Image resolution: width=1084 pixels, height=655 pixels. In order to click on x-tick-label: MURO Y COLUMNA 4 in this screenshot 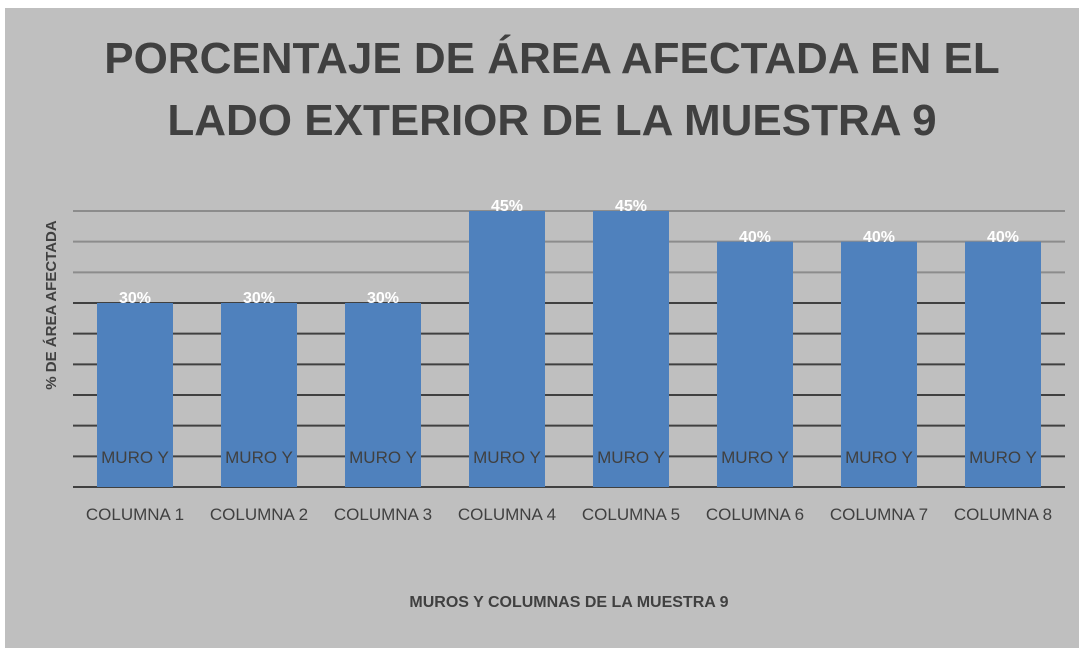, I will do `click(507, 486)`.